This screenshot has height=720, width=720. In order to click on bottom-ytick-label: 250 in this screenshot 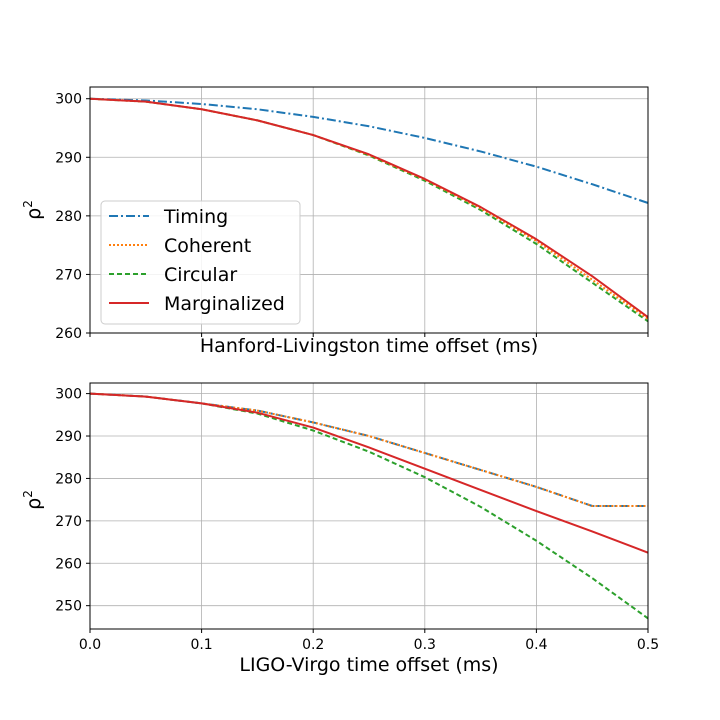, I will do `click(68, 607)`.